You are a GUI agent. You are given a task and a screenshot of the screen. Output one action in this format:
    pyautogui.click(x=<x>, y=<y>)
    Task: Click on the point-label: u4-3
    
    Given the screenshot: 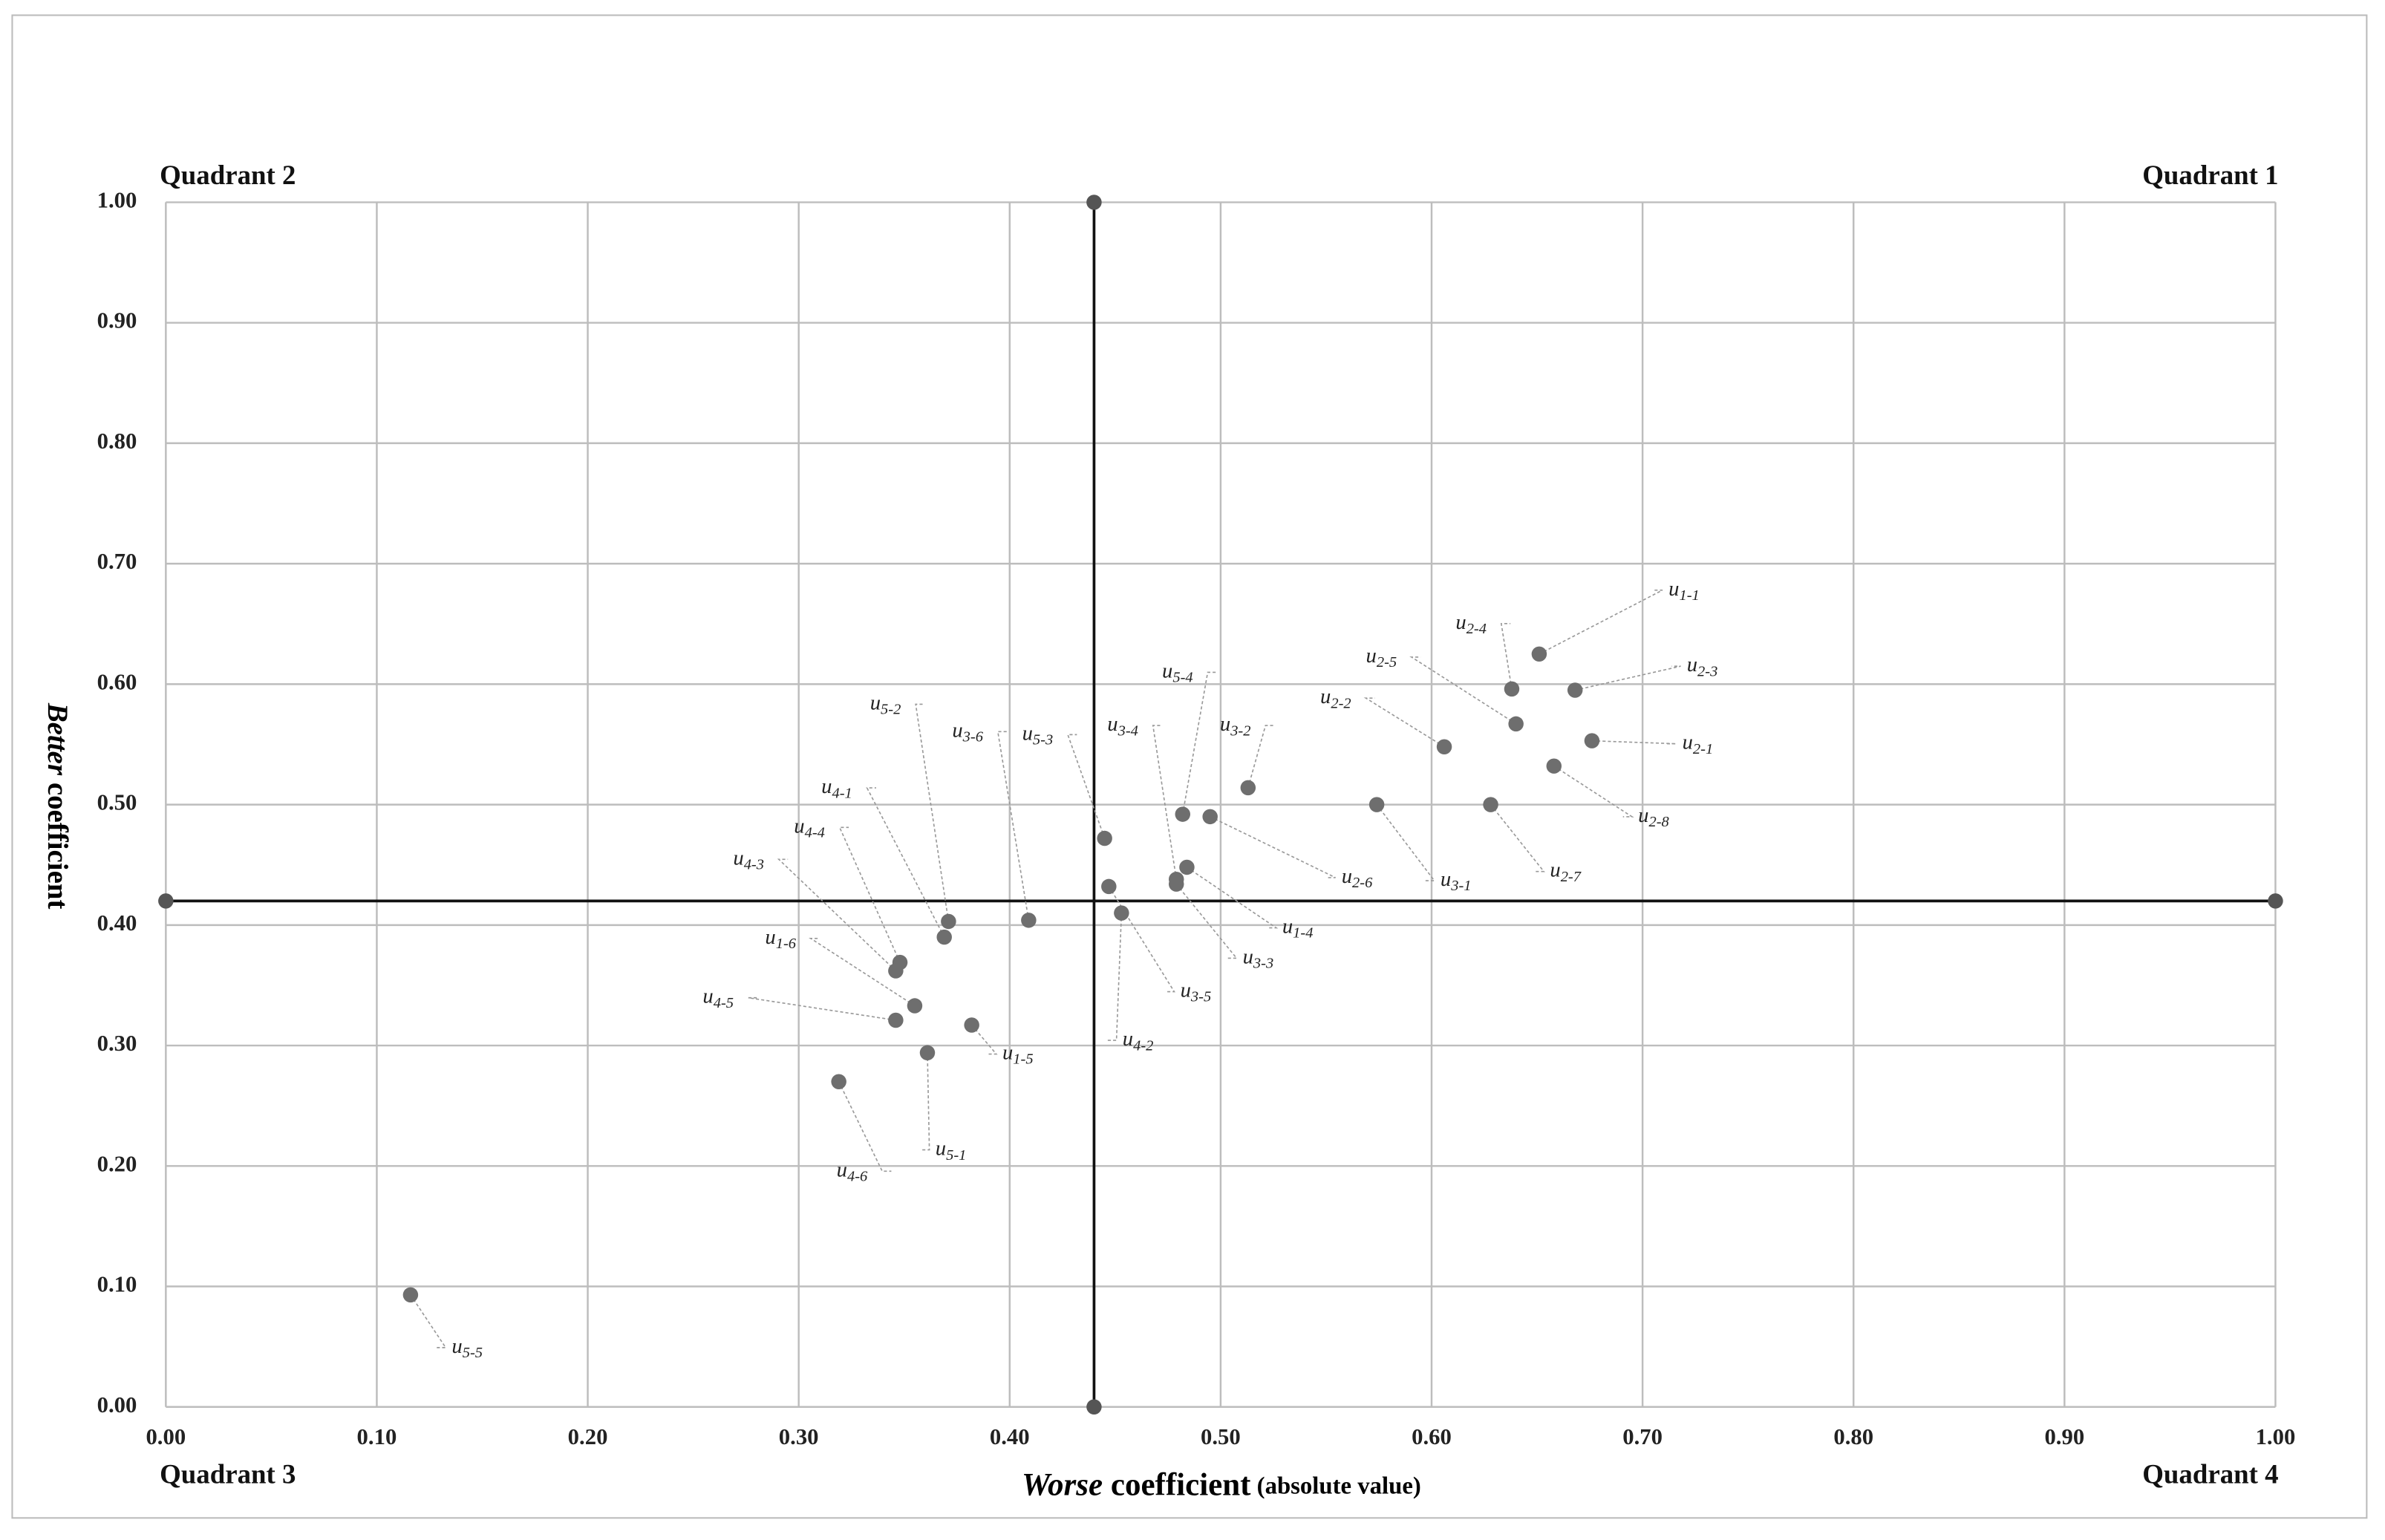 What is the action you would take?
    pyautogui.click(x=748, y=859)
    